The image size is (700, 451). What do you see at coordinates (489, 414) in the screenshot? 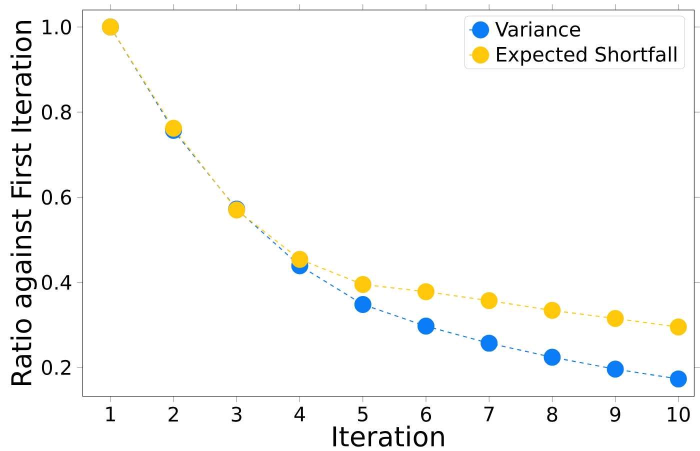
I see `x-tick-label: 7` at bounding box center [489, 414].